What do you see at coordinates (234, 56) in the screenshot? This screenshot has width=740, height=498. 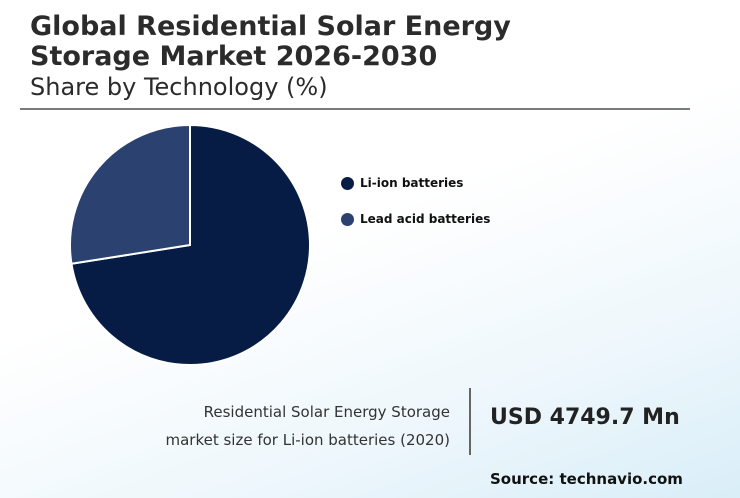 I see `chart-title-line2: Storage Market 2026-2030` at bounding box center [234, 56].